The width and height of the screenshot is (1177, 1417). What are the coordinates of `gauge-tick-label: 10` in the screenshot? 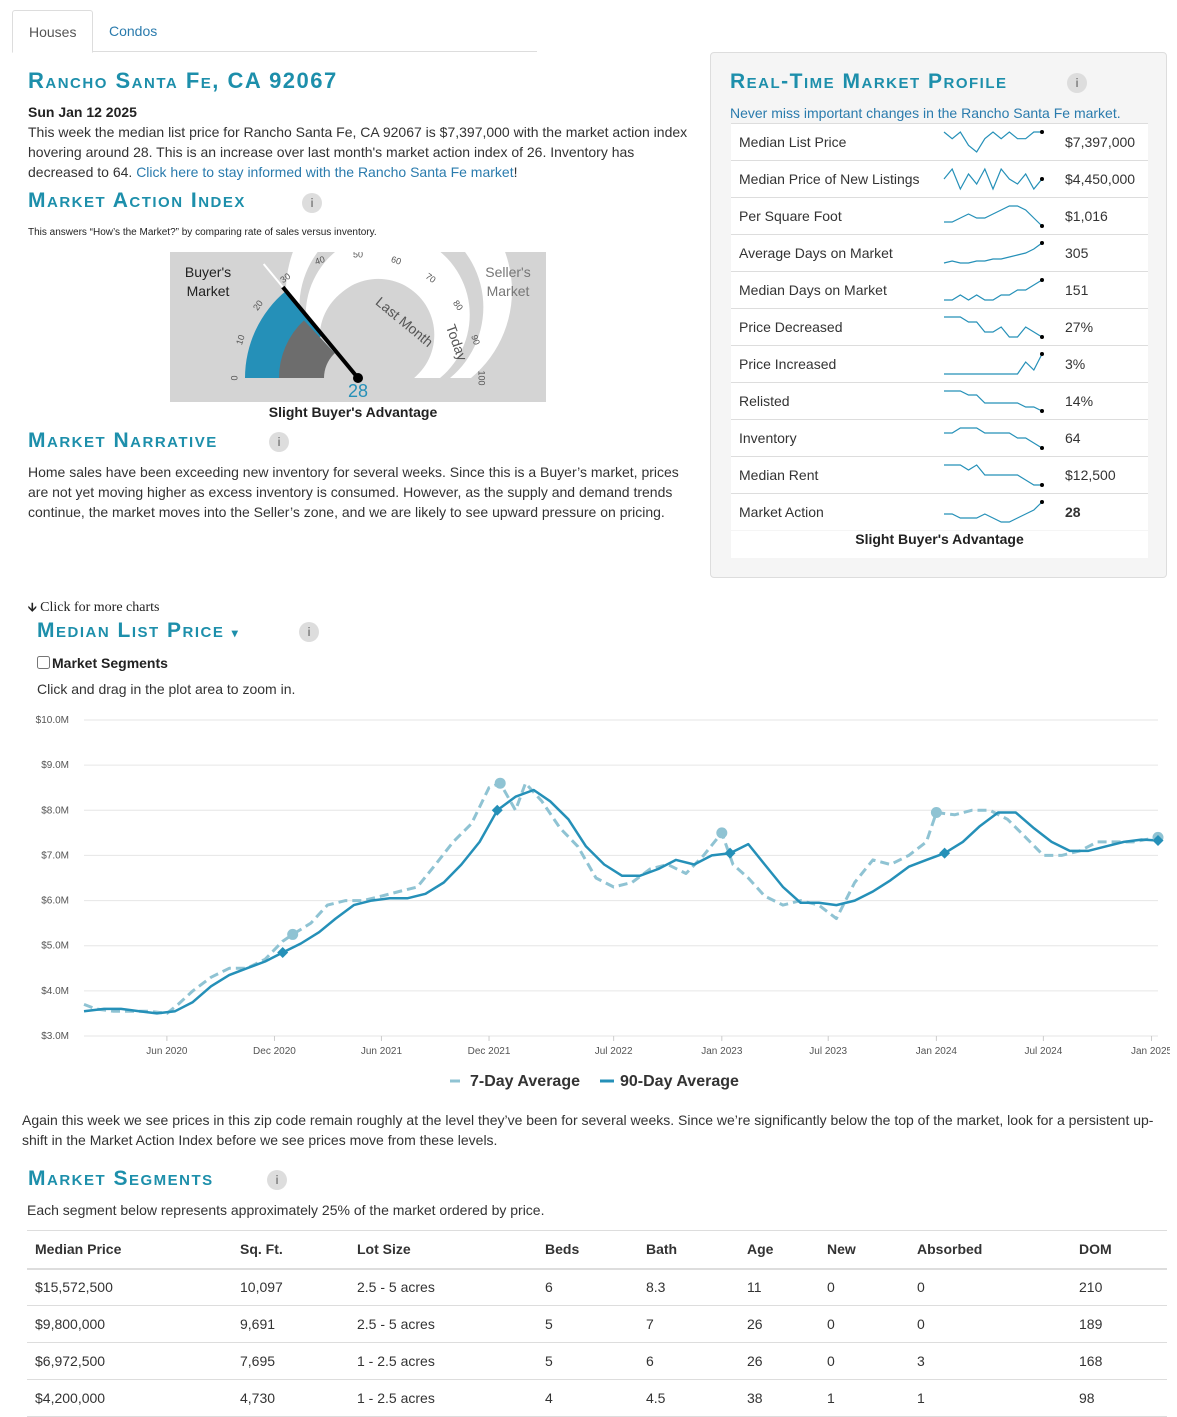 It's located at (240, 339).